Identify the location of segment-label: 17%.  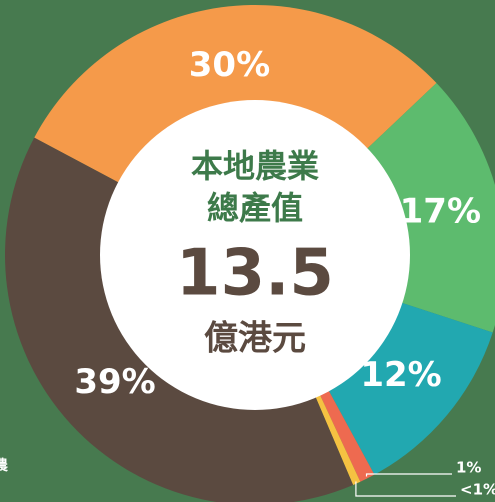
(440, 212).